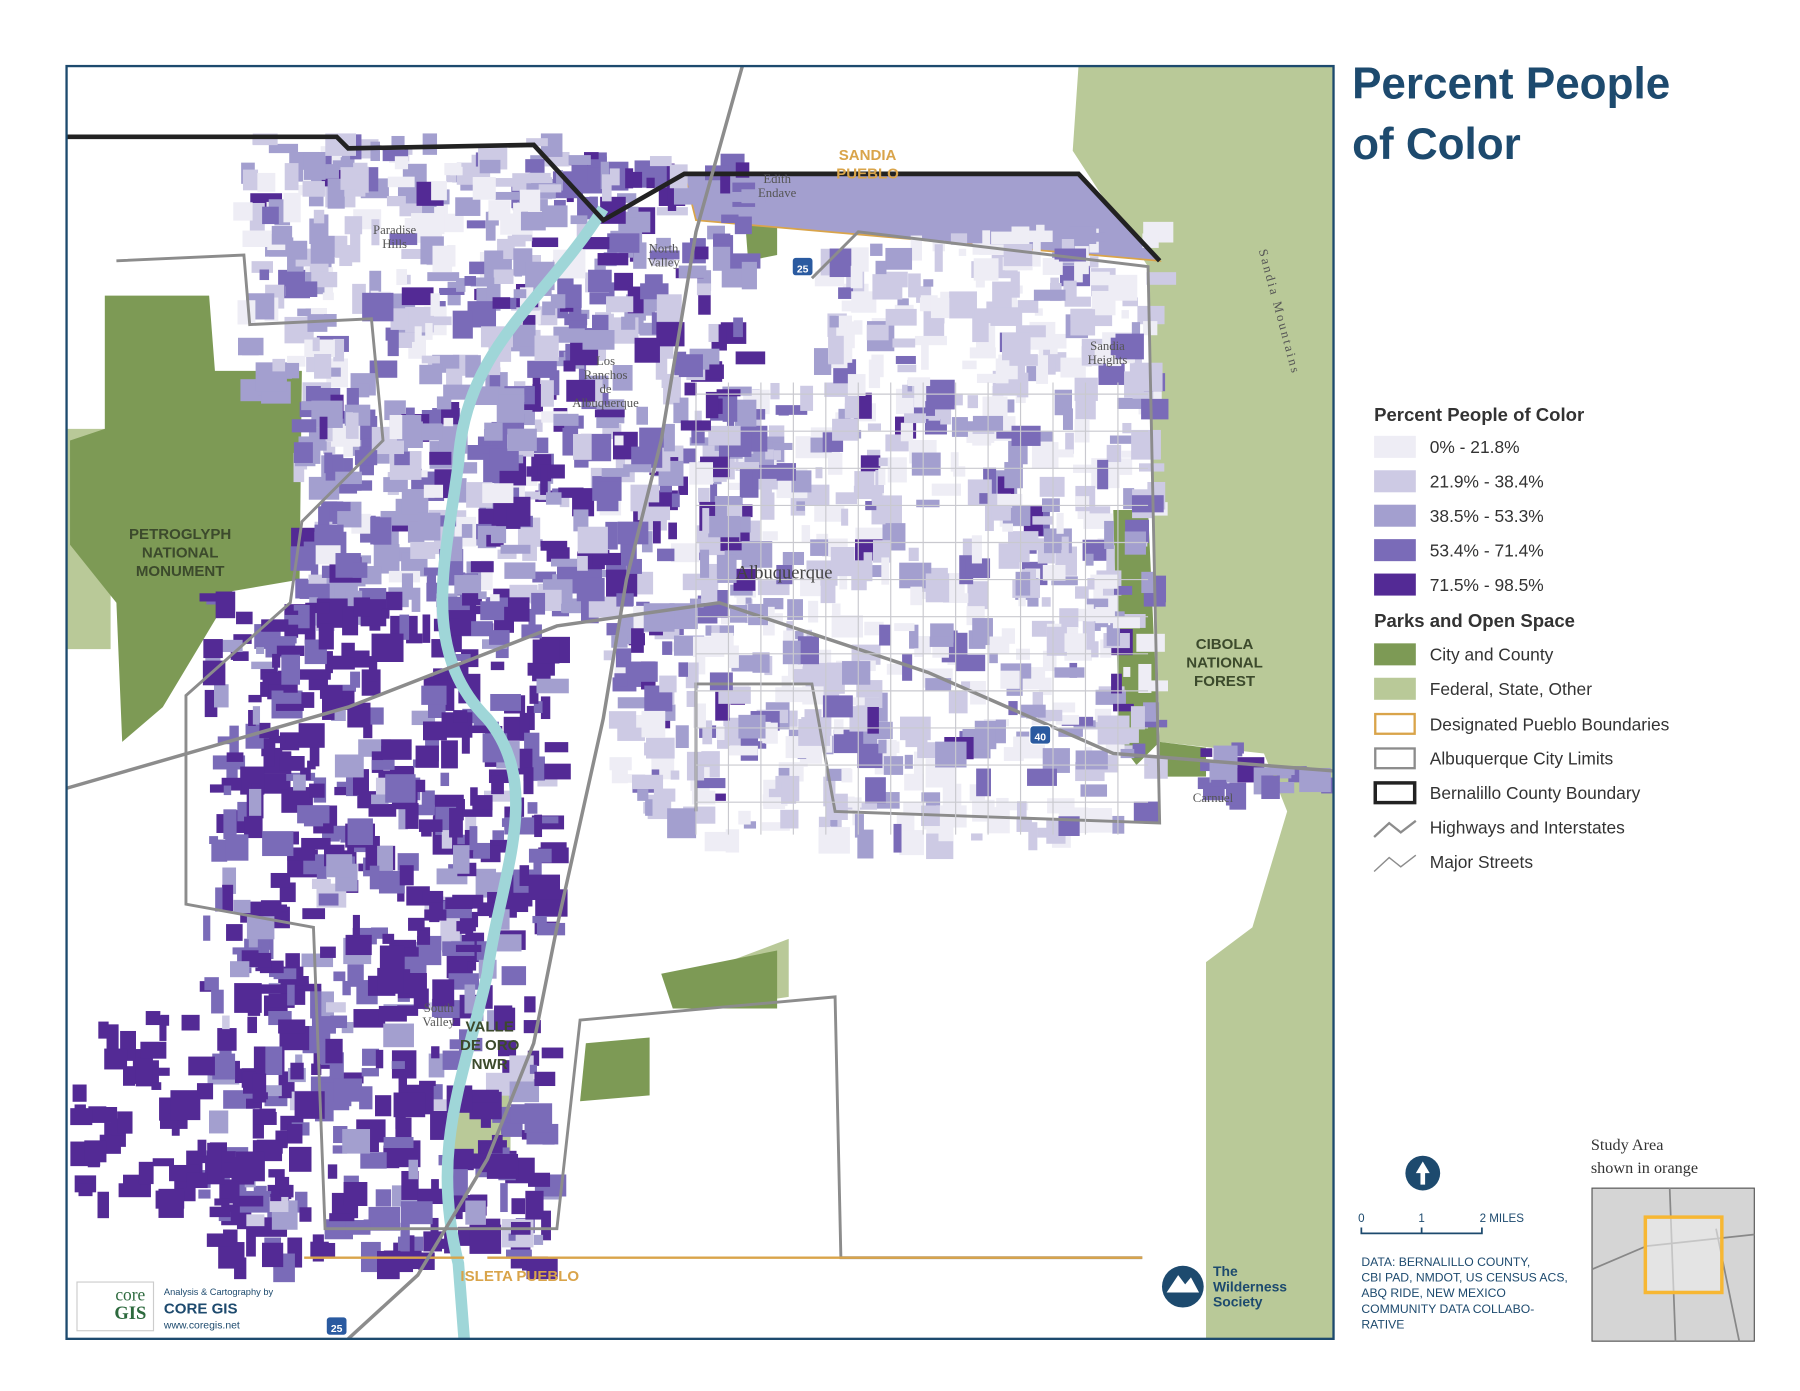  Describe the element at coordinates (1511, 689) in the screenshot. I see `legend-label: Federal, State, Other` at that location.